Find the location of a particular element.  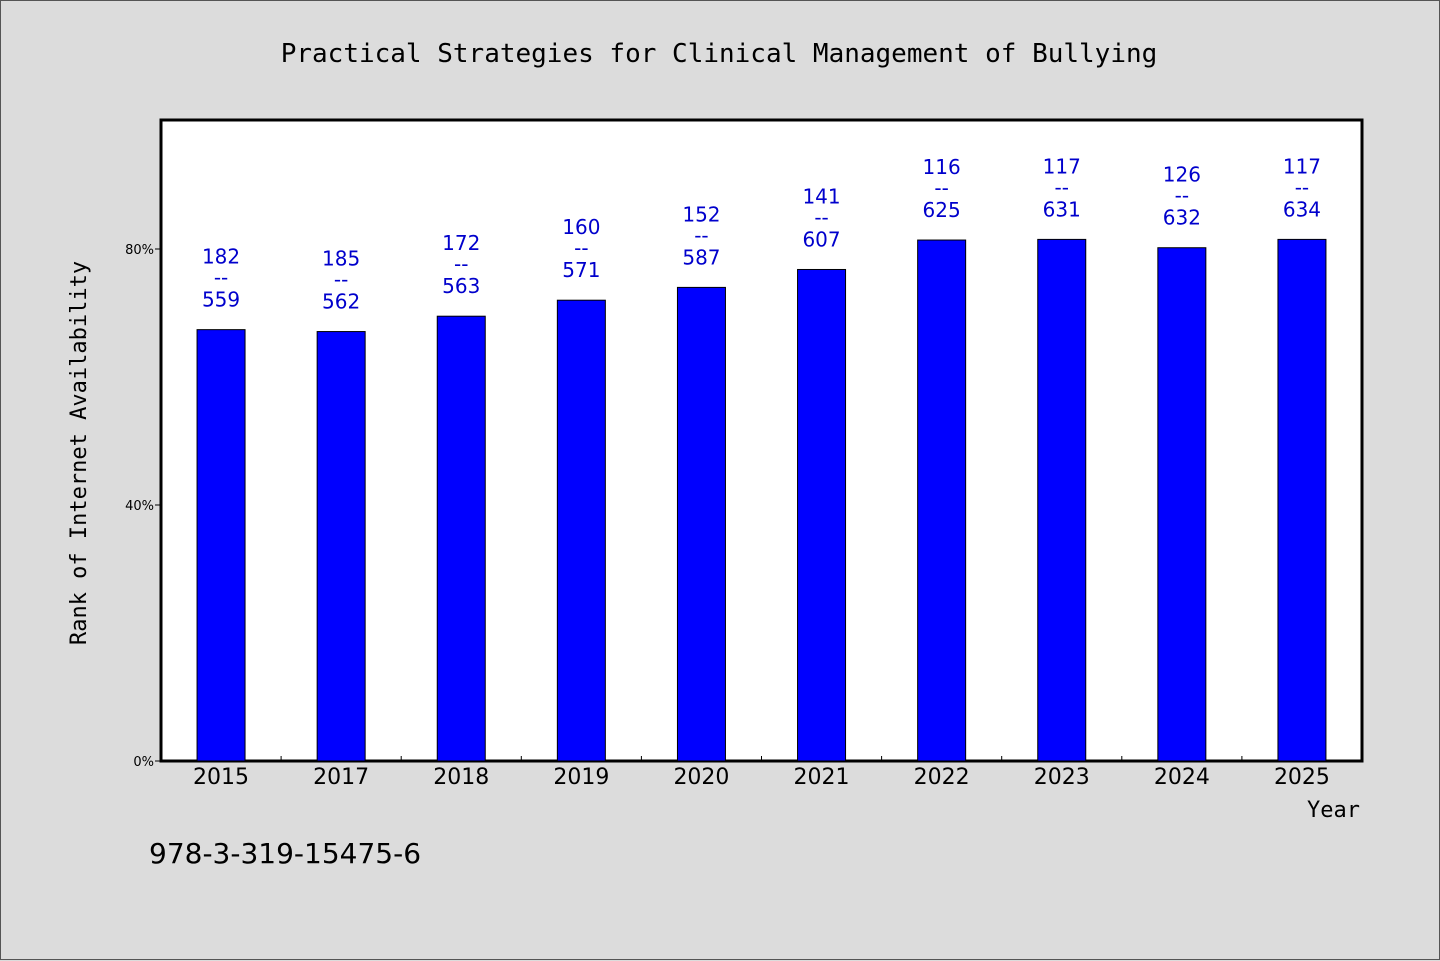

y-ticks-group: 0% 40% 80% is located at coordinates (143, 506).